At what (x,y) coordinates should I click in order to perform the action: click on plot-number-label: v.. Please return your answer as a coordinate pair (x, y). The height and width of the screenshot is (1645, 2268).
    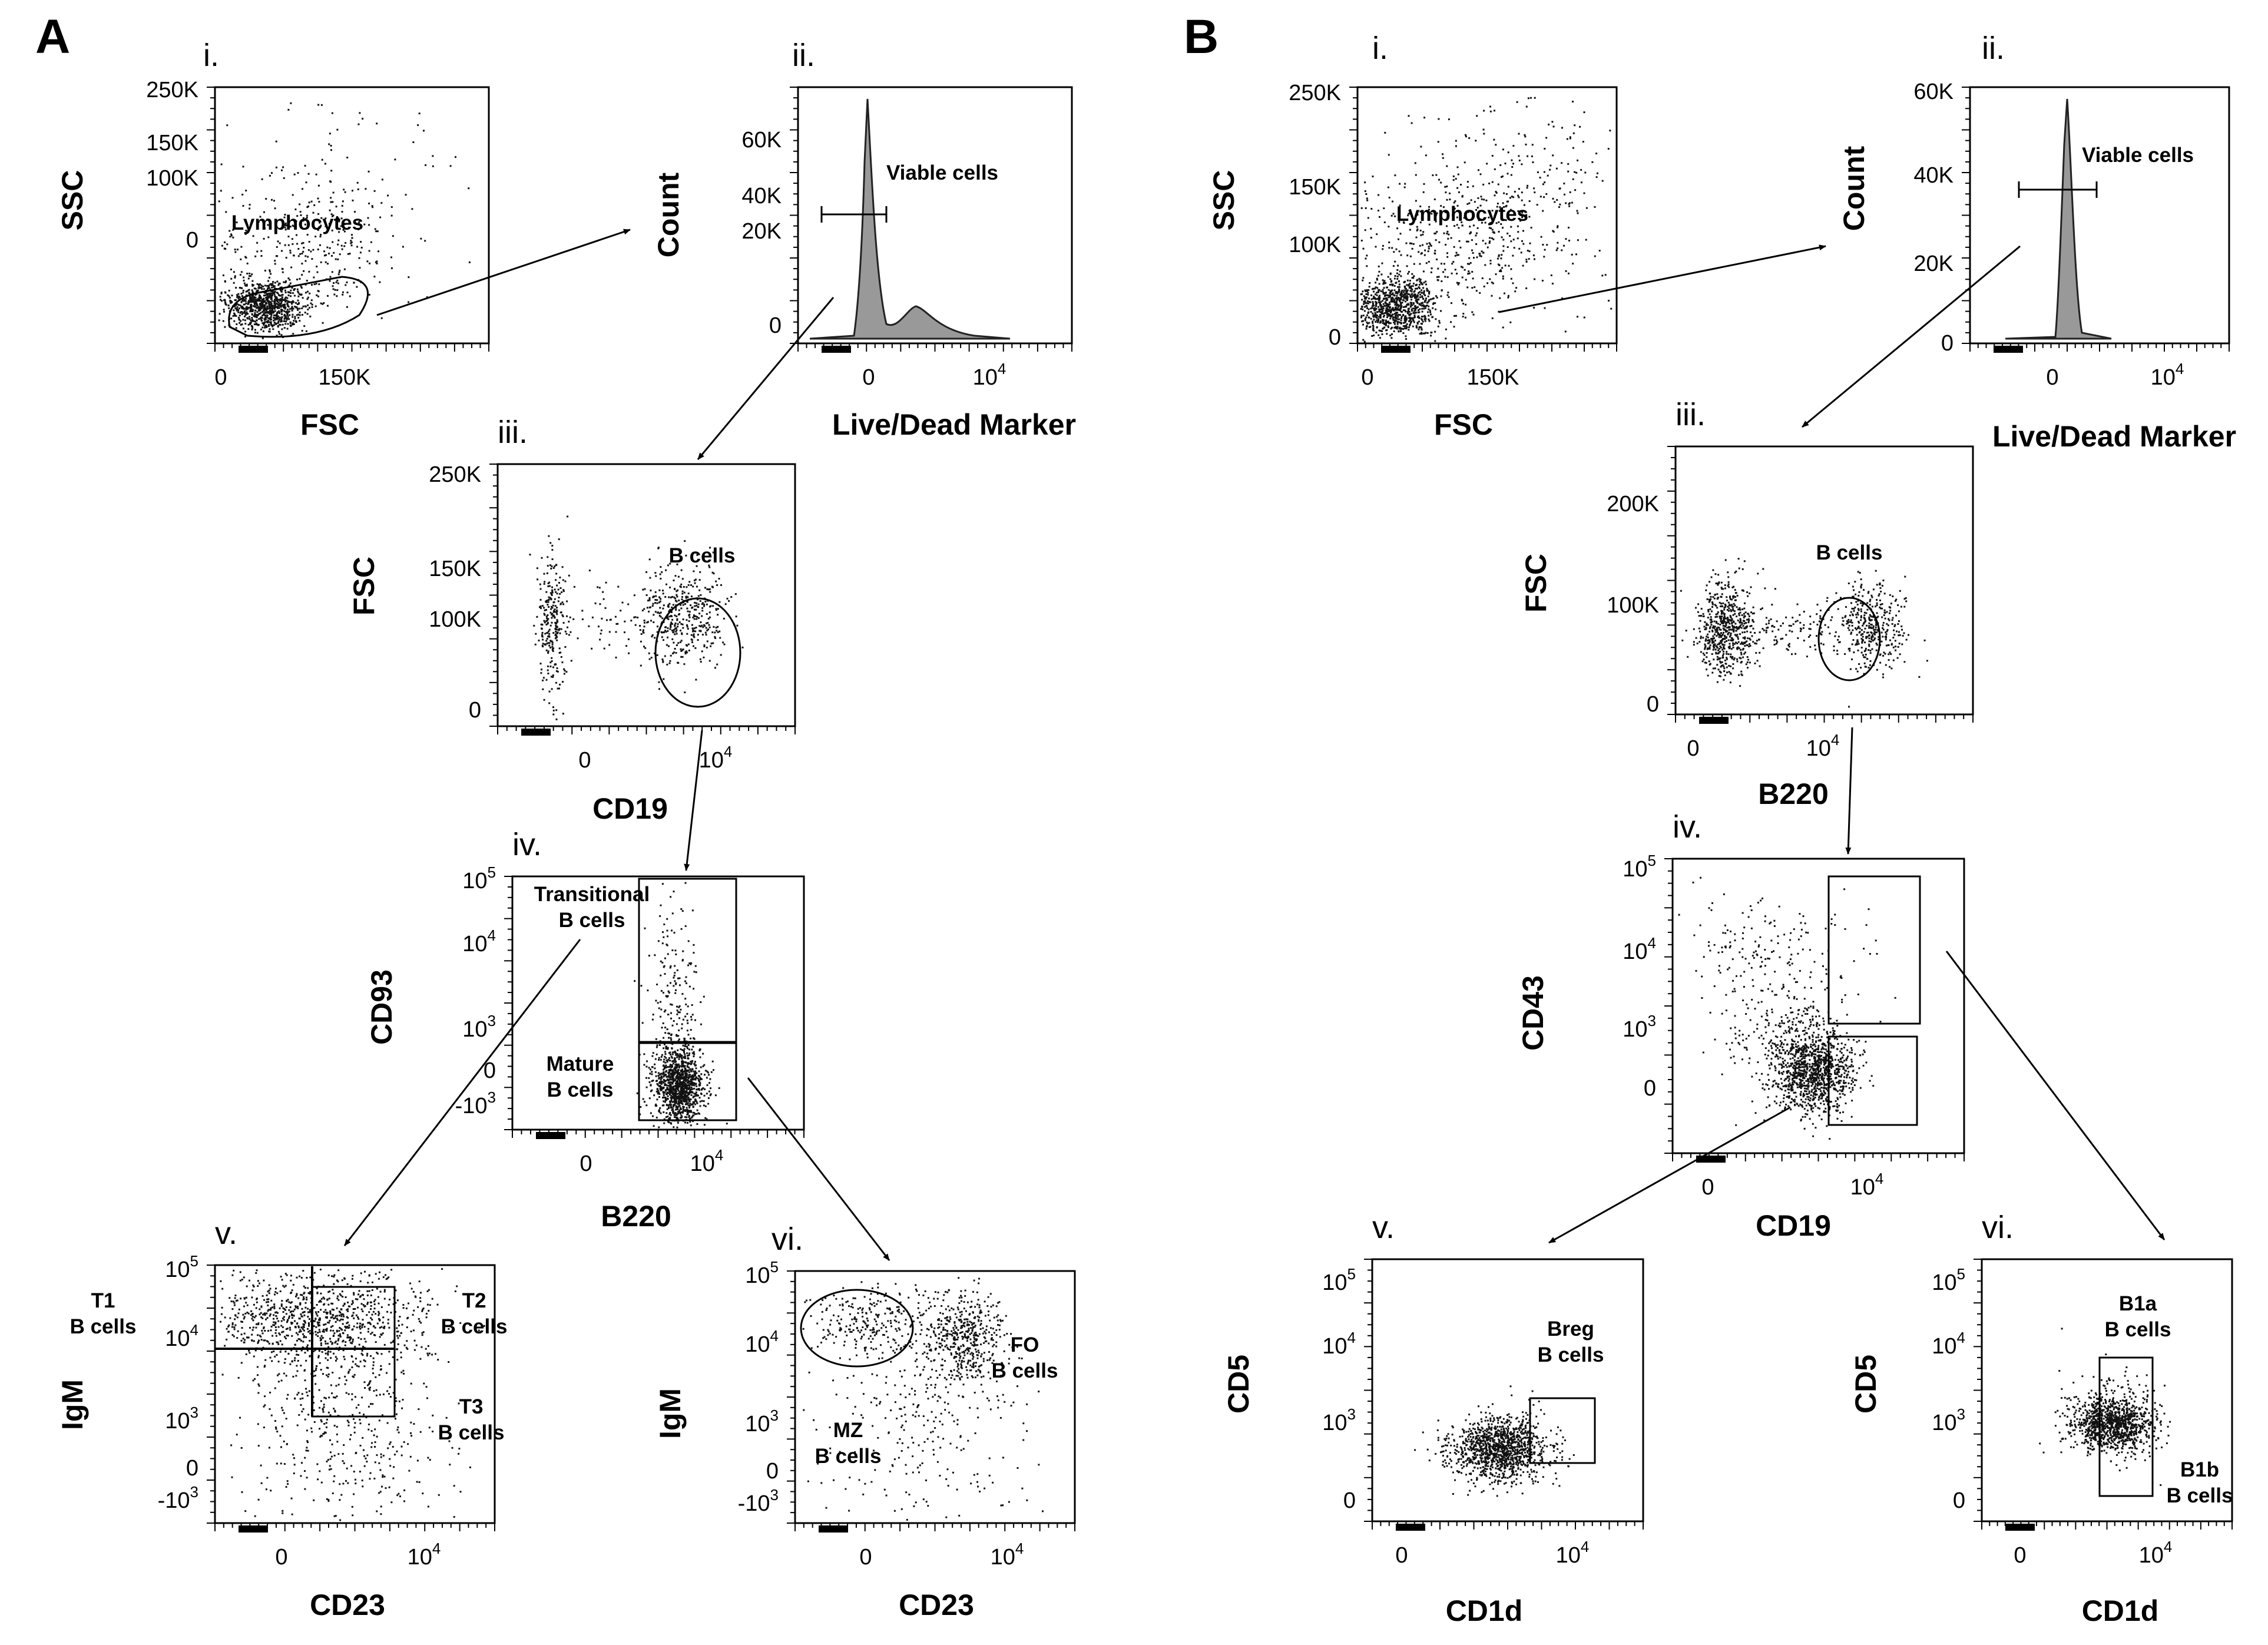
    Looking at the image, I should click on (226, 1233).